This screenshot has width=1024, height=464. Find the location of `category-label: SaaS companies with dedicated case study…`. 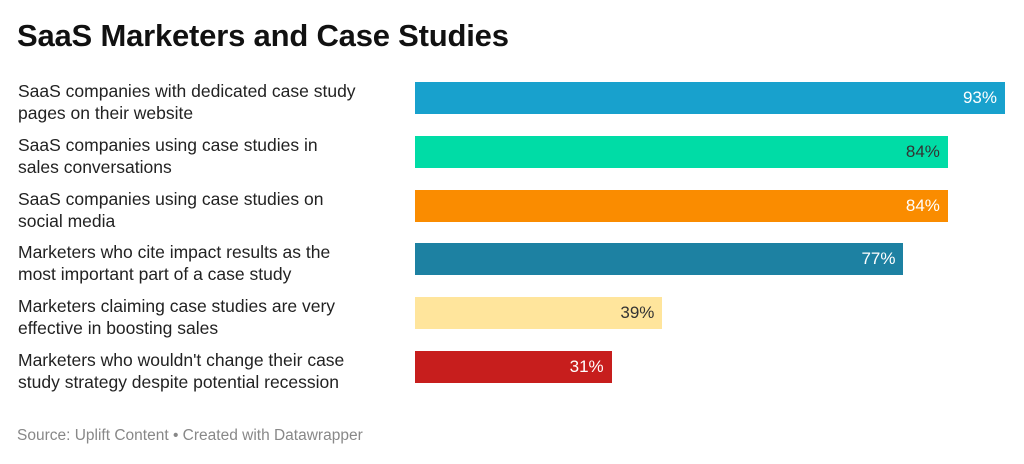

category-label: SaaS companies with dedicated case study… is located at coordinates (215, 102).